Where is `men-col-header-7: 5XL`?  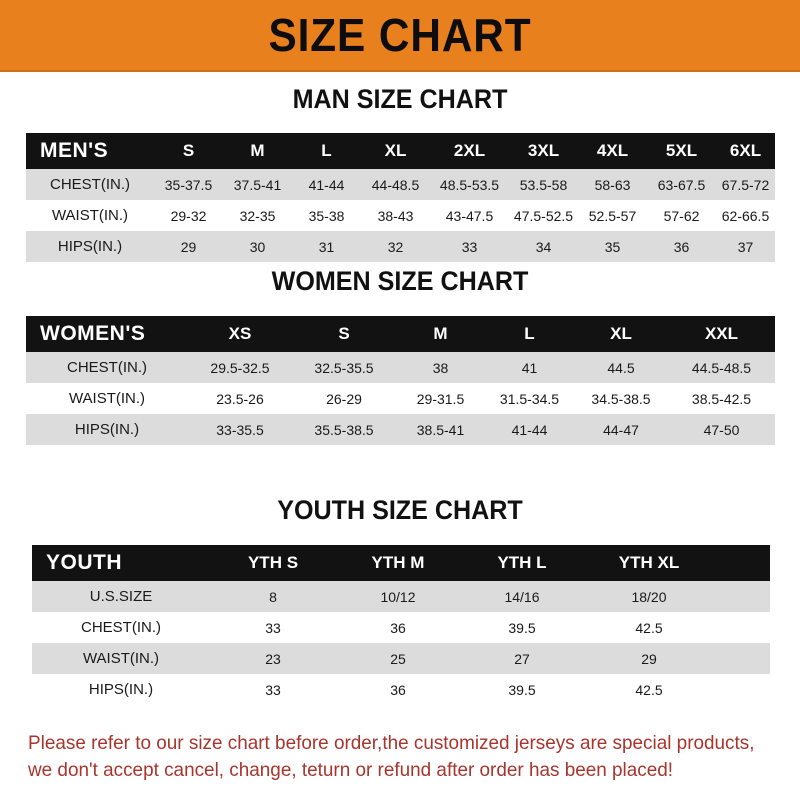 men-col-header-7: 5XL is located at coordinates (681, 150).